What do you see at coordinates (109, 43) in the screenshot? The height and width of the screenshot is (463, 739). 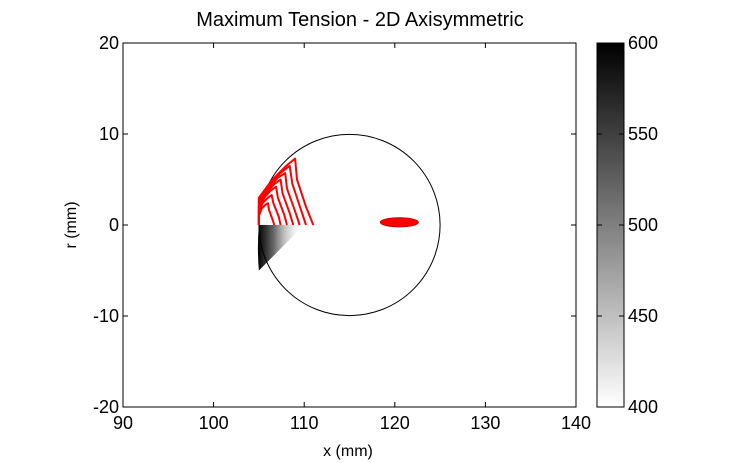 I see `y-tick-label: 20` at bounding box center [109, 43].